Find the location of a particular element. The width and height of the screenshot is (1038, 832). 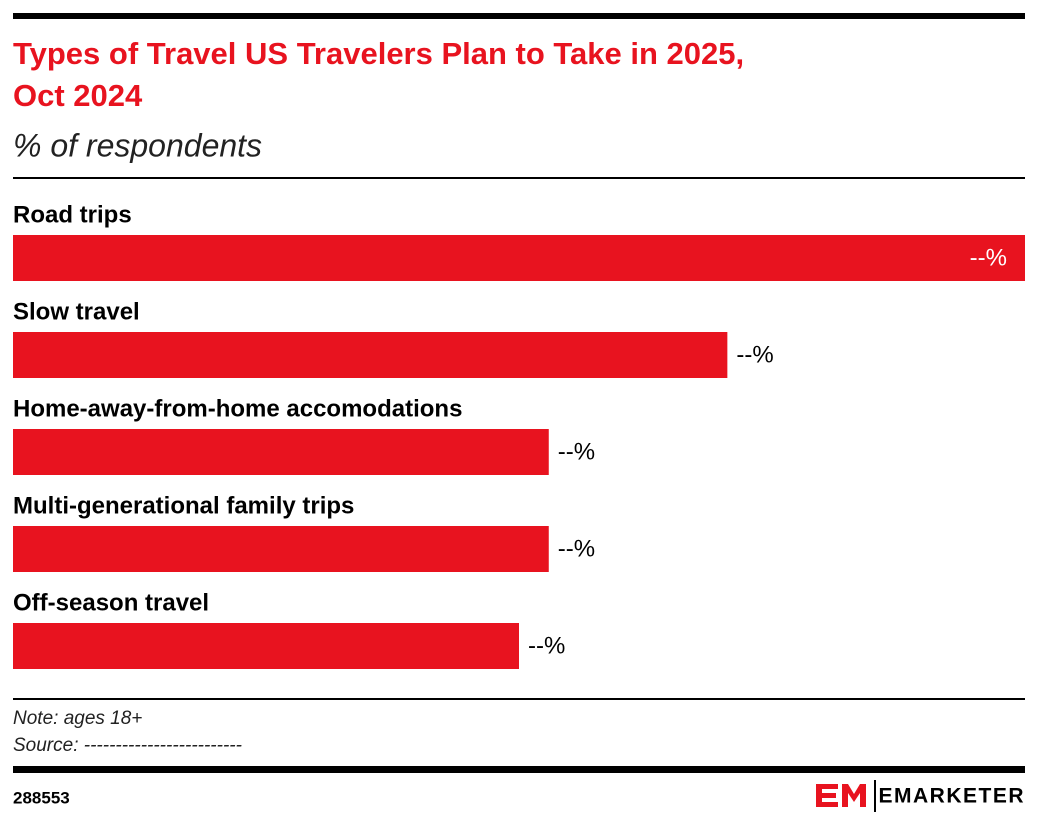

logo-e is located at coordinates (827, 795).